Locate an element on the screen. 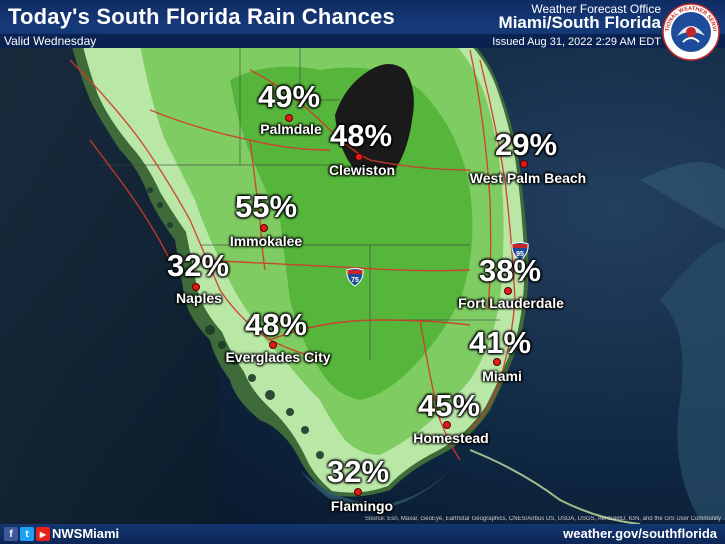 The width and height of the screenshot is (725, 544). city-palmdale: Palmdale is located at coordinates (291, 129).